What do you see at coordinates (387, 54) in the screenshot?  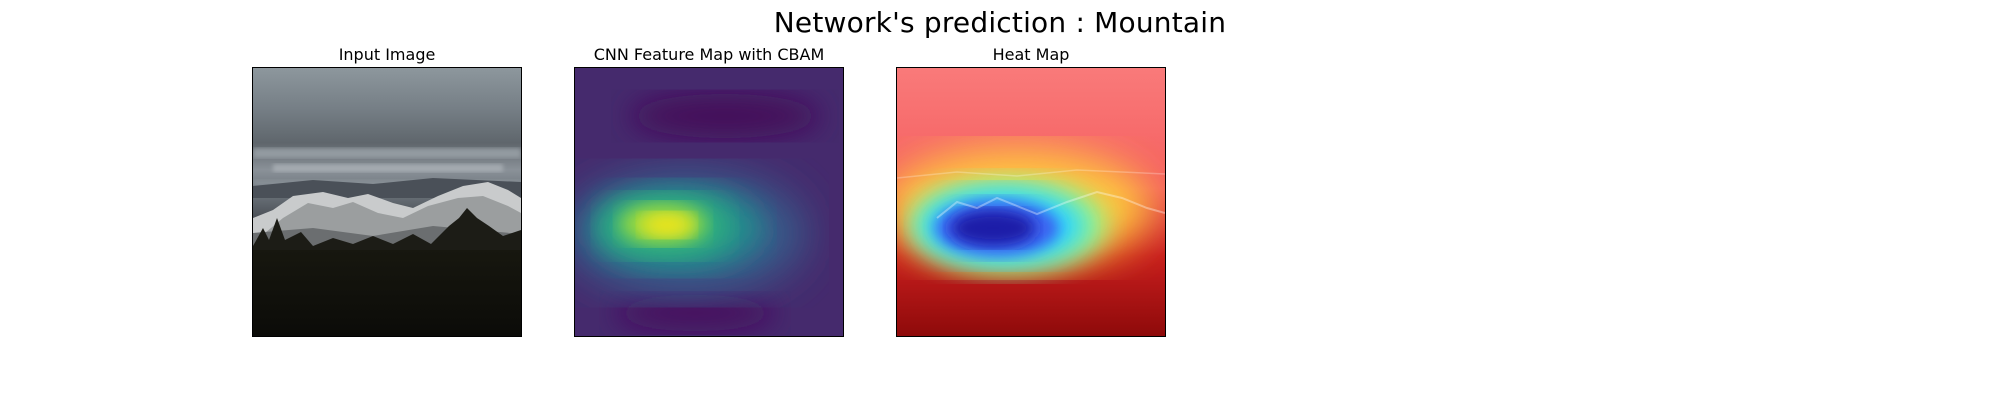 I see `input-image-title: Input Image` at bounding box center [387, 54].